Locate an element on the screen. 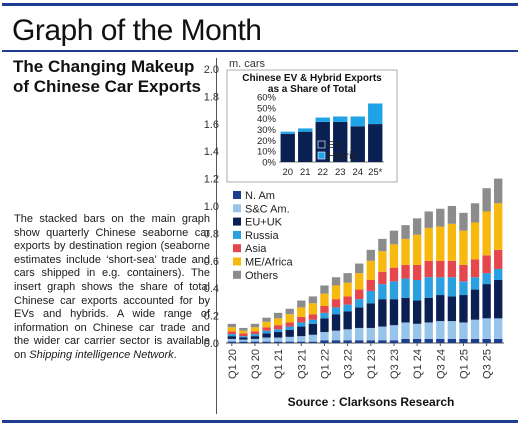  legend-label-eu-uk: EU+UK is located at coordinates (264, 223).